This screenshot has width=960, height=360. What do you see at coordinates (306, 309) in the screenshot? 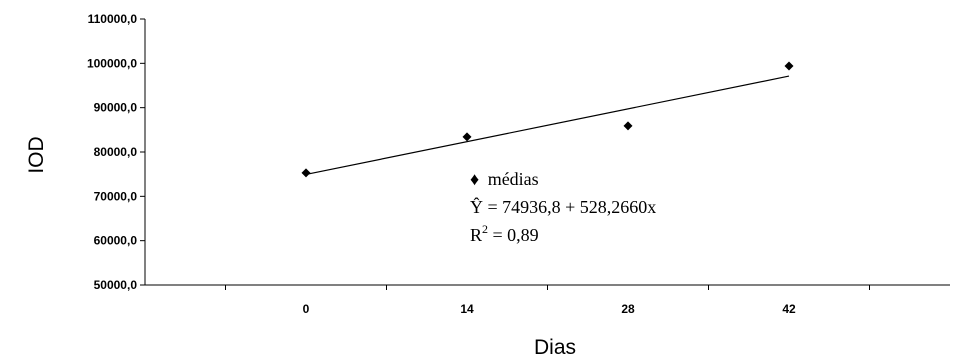
I see `x-tick-label: 0` at bounding box center [306, 309].